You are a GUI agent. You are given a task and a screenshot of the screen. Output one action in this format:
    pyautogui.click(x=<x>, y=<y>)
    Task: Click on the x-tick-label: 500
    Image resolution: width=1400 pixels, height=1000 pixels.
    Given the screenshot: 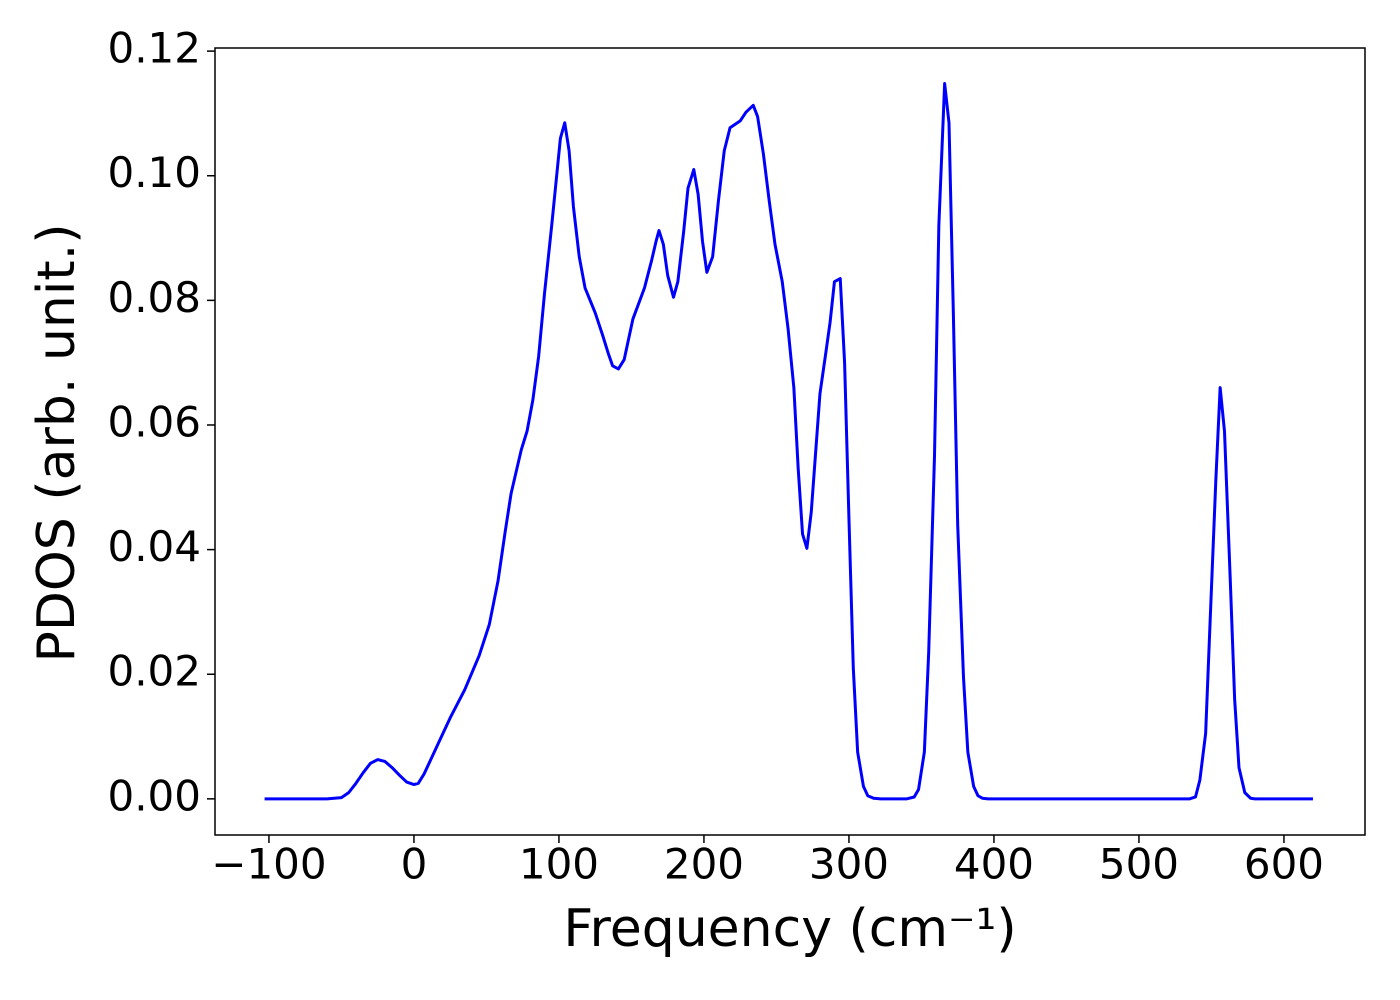 What is the action you would take?
    pyautogui.click(x=1139, y=864)
    